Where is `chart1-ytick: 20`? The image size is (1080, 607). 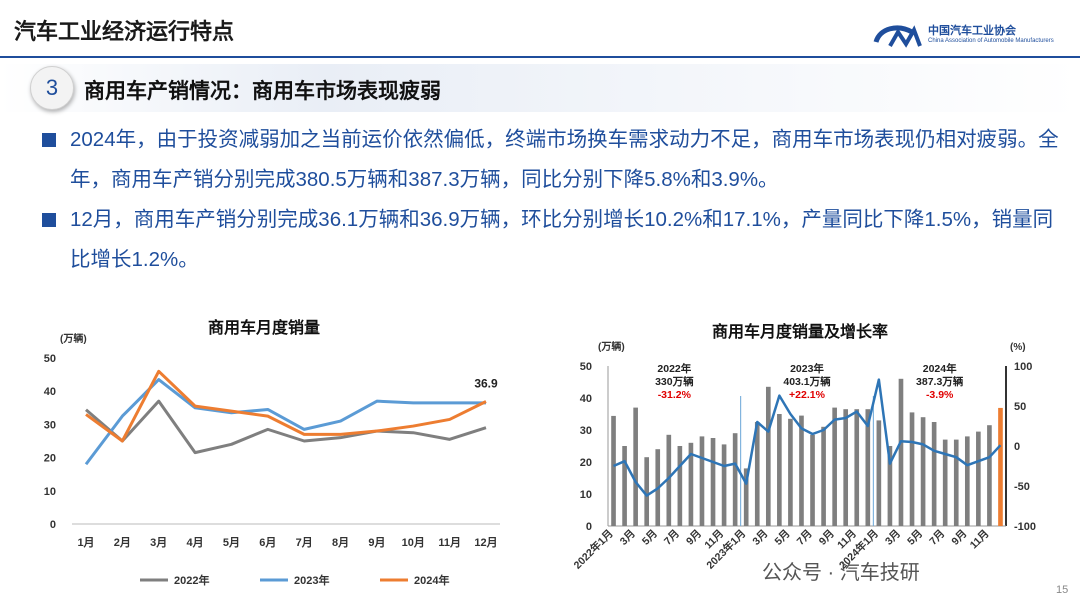 chart1-ytick: 20 is located at coordinates (50, 459).